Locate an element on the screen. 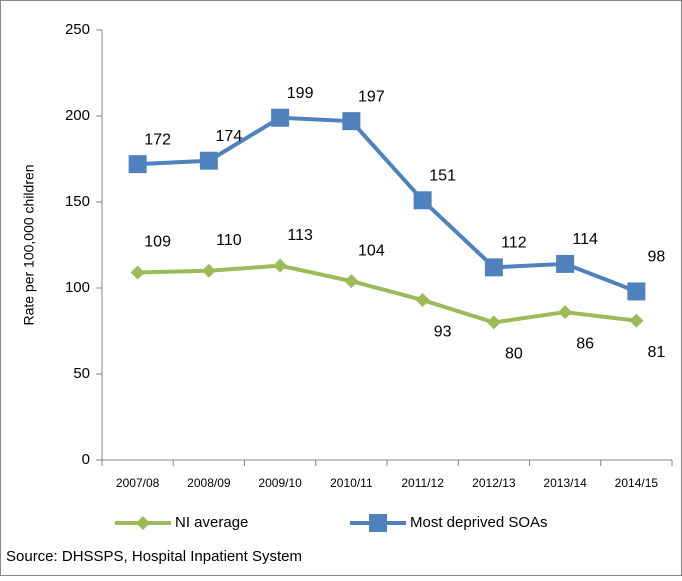  data-label: 151 is located at coordinates (442, 175).